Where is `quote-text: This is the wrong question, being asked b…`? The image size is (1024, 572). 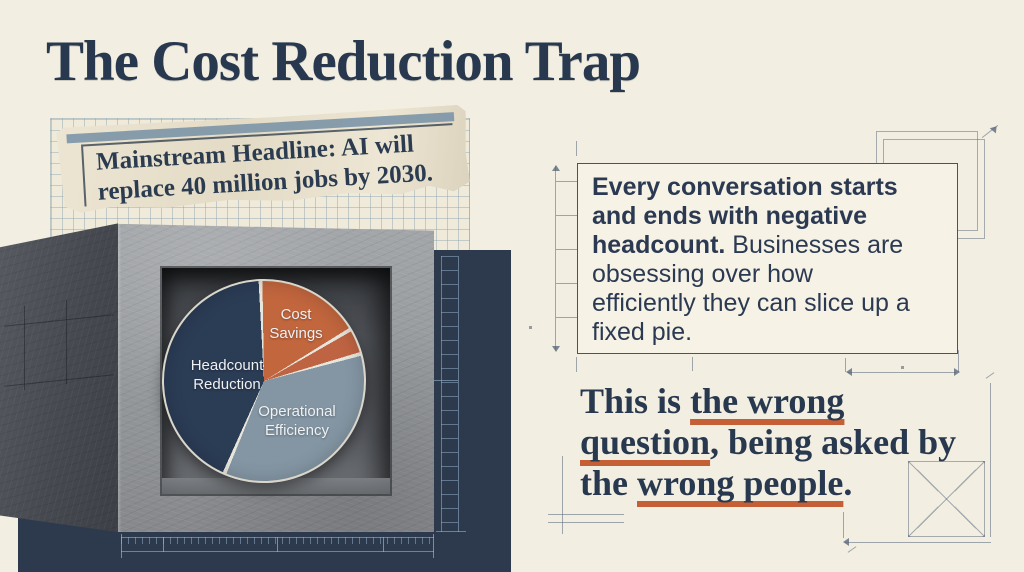
quote-text: This is the wrong question, being asked b… is located at coordinates (795, 442).